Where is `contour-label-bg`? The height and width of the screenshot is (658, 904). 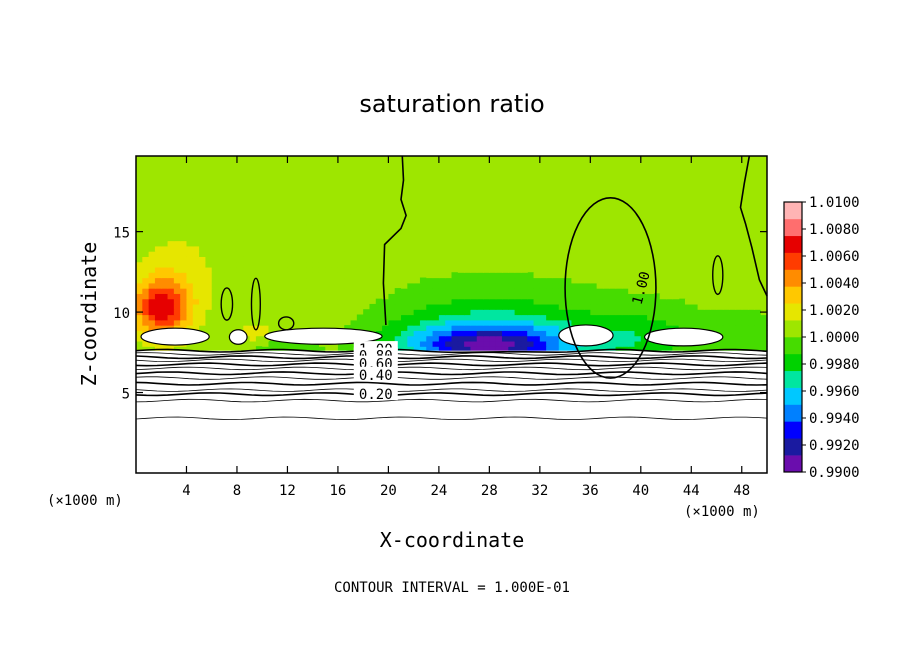 contour-label-bg is located at coordinates (375, 373).